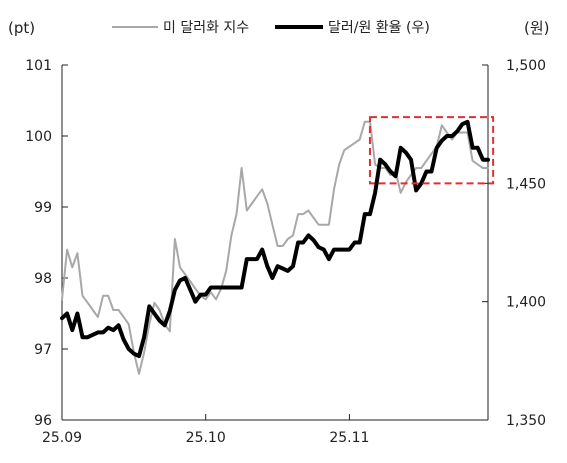 The width and height of the screenshot is (567, 463). Describe the element at coordinates (514, 243) in the screenshot. I see `right-axis-ticks: 1,350 1,400 1,450 1,500` at that location.